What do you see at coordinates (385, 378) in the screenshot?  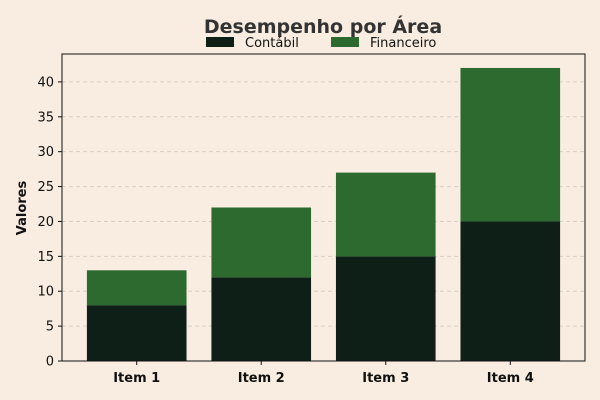 I see `x-tick-label: Item 3` at bounding box center [385, 378].